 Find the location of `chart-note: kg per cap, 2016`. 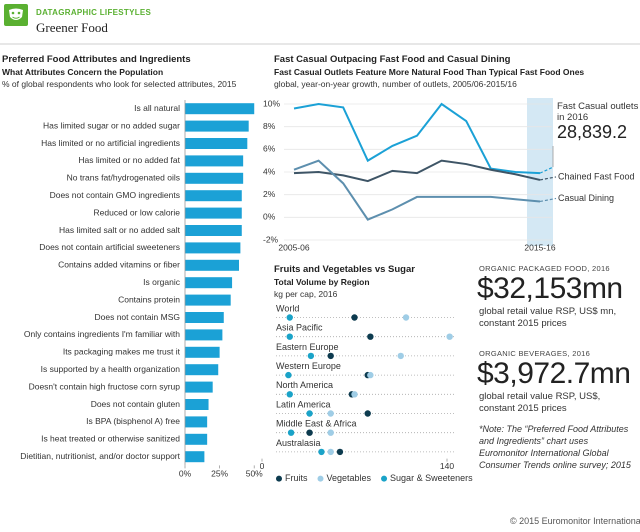

chart-note: kg per cap, 2016 is located at coordinates (306, 294).